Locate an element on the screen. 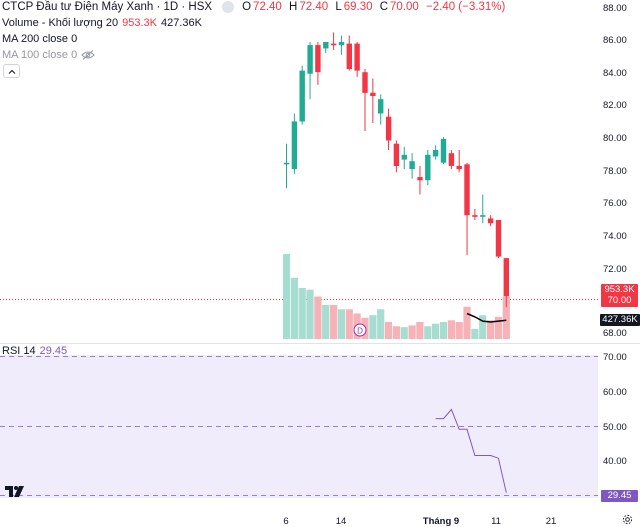  symbol-title: CTCP Đầu tư Điện Máy Xanh · 1D · HSX is located at coordinates (107, 7).